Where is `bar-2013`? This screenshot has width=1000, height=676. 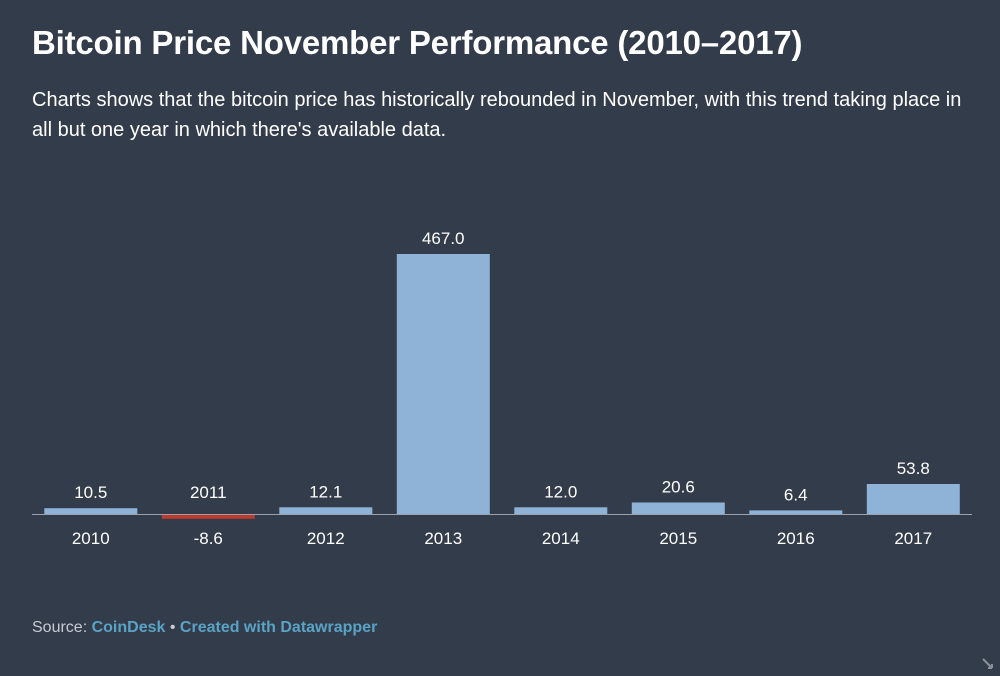
bar-2013 is located at coordinates (443, 384).